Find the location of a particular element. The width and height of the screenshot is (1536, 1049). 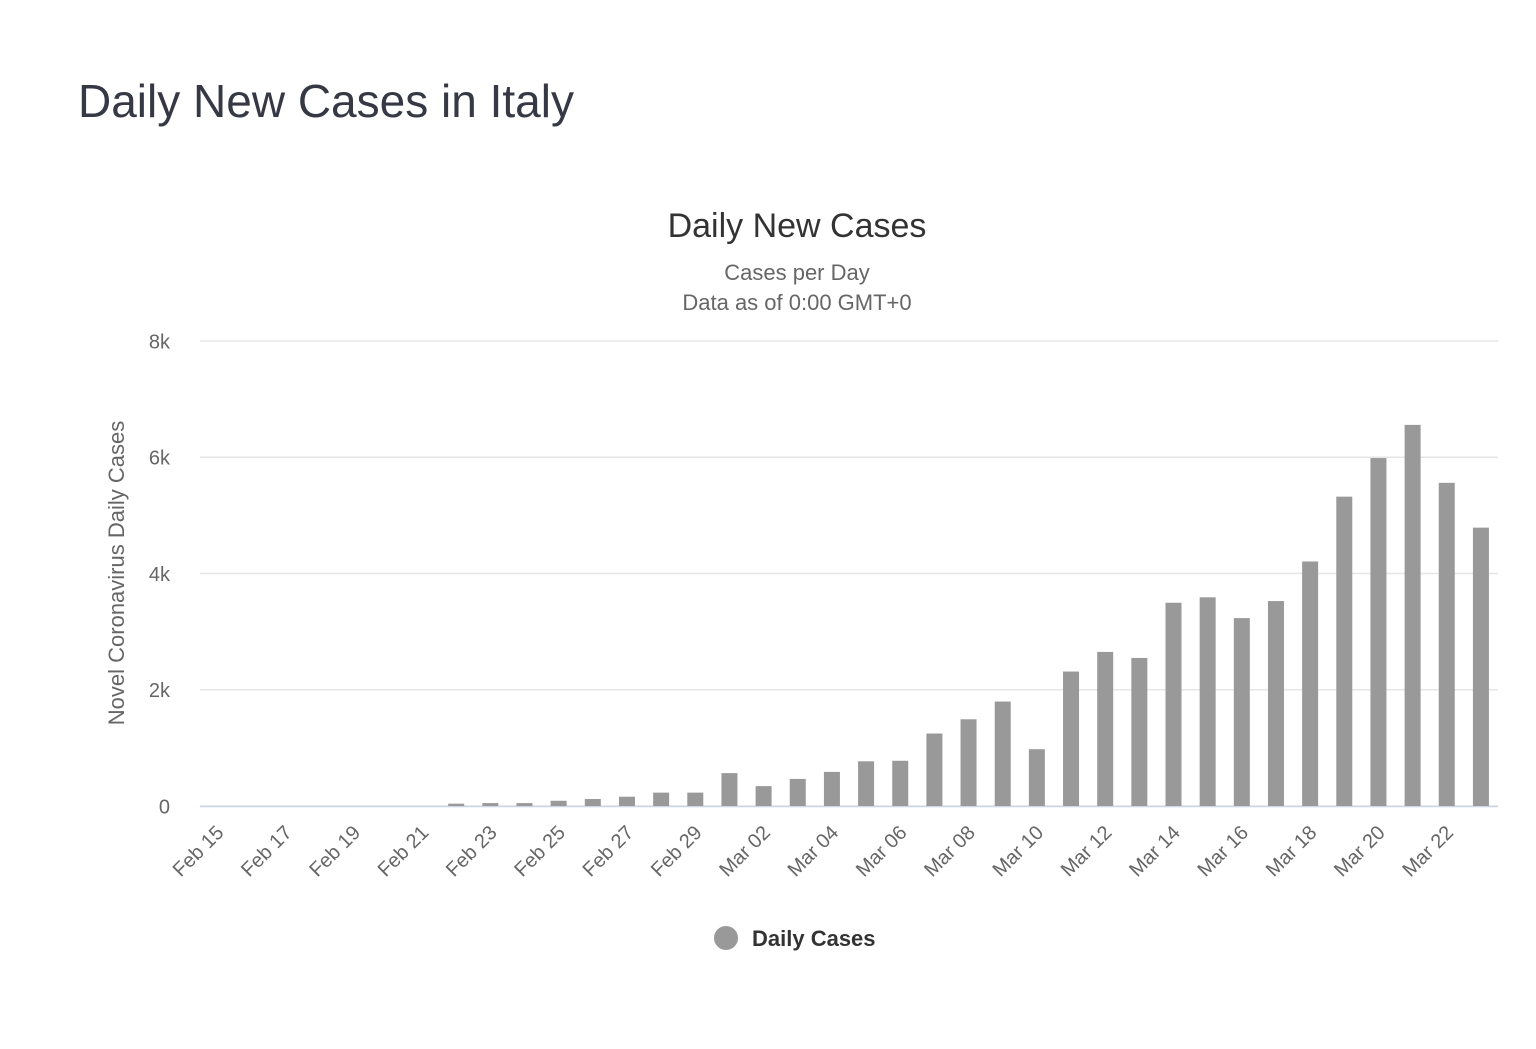

x-tick-label: Mar 18 is located at coordinates (1292, 852).